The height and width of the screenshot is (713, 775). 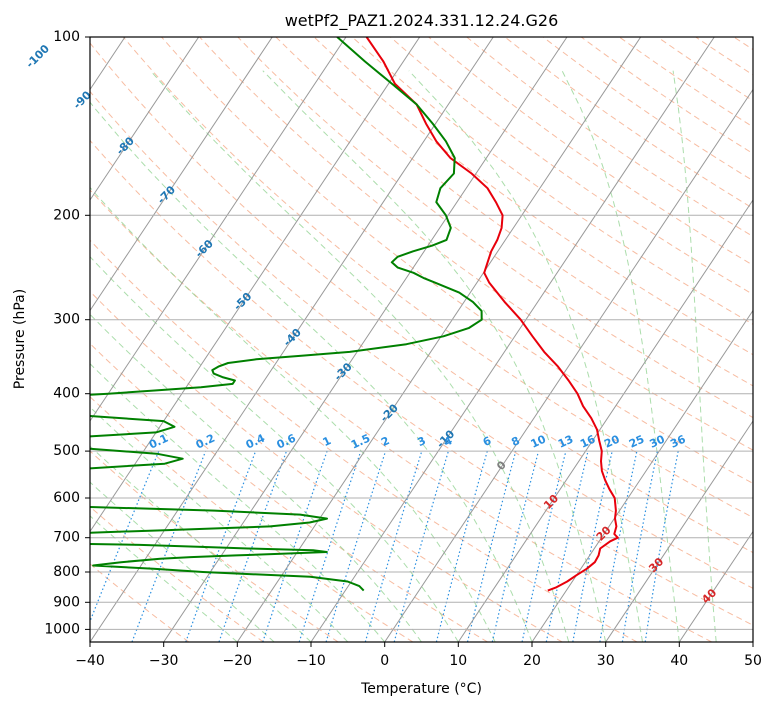 I want to click on x-tick-label: 40, so click(x=679, y=661).